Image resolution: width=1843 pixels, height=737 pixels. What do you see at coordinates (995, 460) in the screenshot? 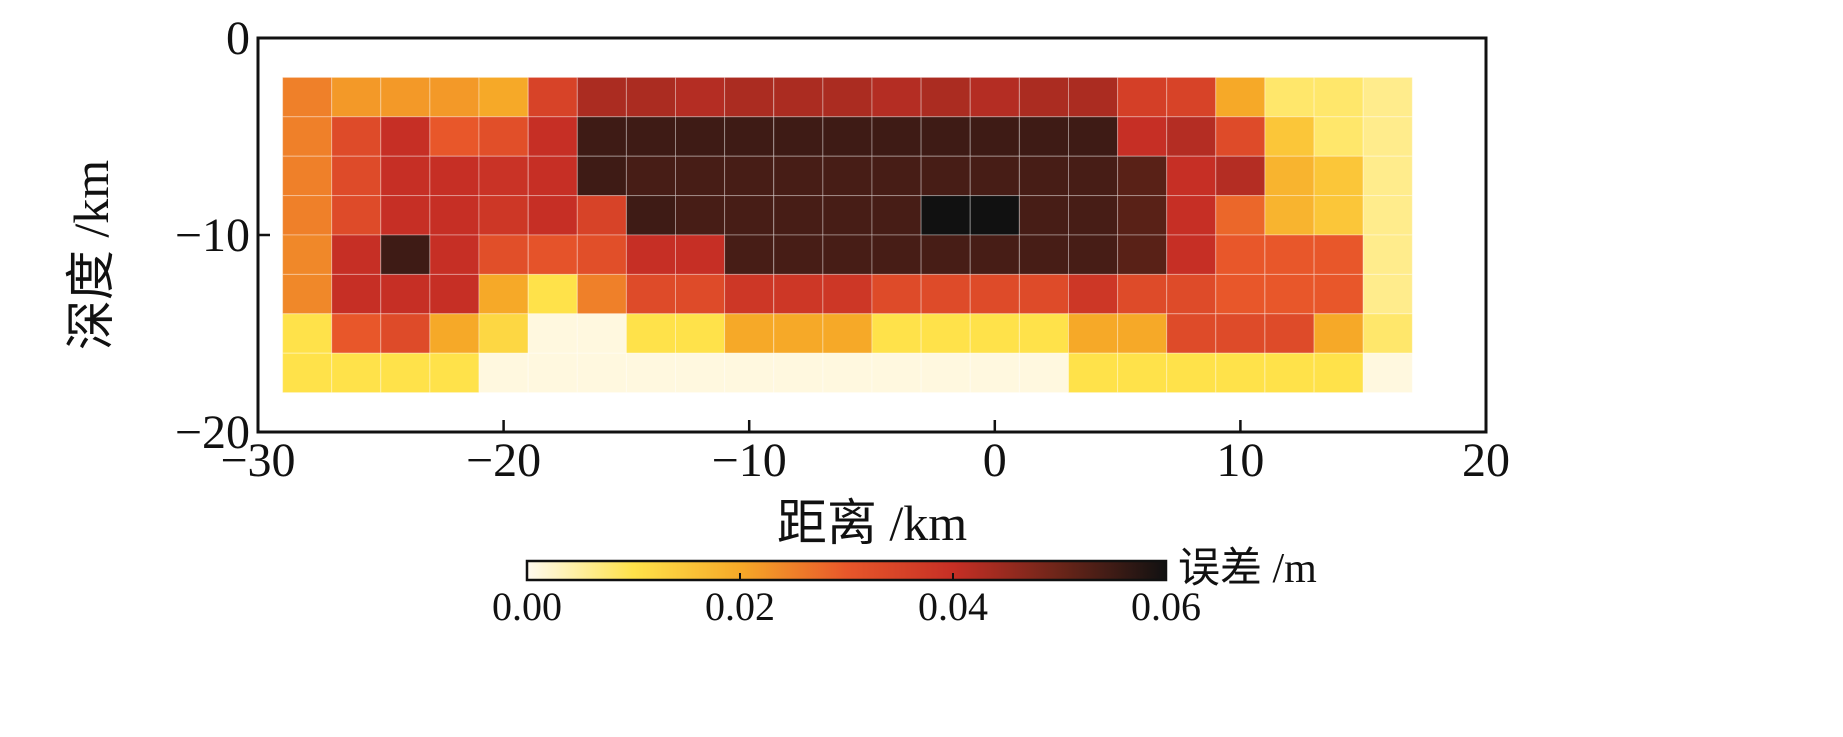
I see `x-tick-label: 0` at bounding box center [995, 460].